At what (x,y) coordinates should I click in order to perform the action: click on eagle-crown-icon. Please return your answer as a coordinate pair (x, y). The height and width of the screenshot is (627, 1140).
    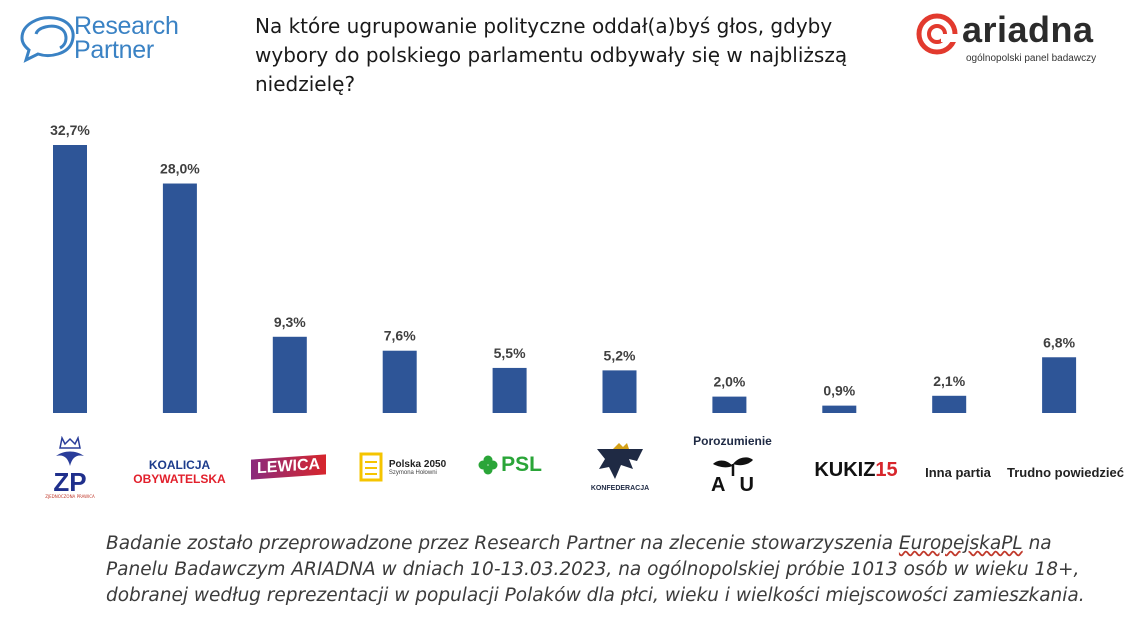
    Looking at the image, I should click on (70, 450).